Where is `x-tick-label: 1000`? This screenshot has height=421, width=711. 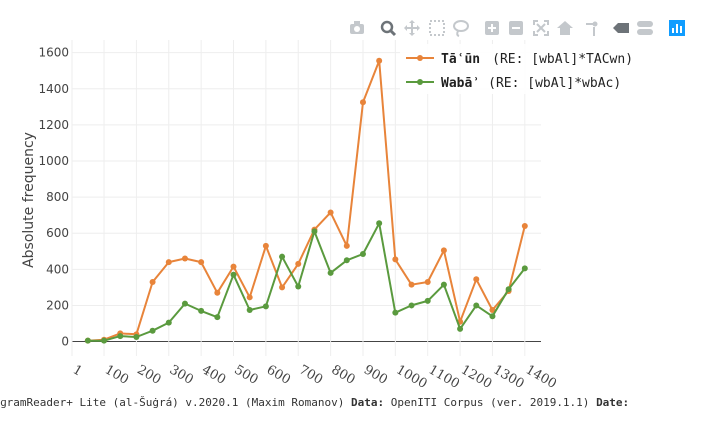 x-tick-label: 1000 is located at coordinates (411, 377).